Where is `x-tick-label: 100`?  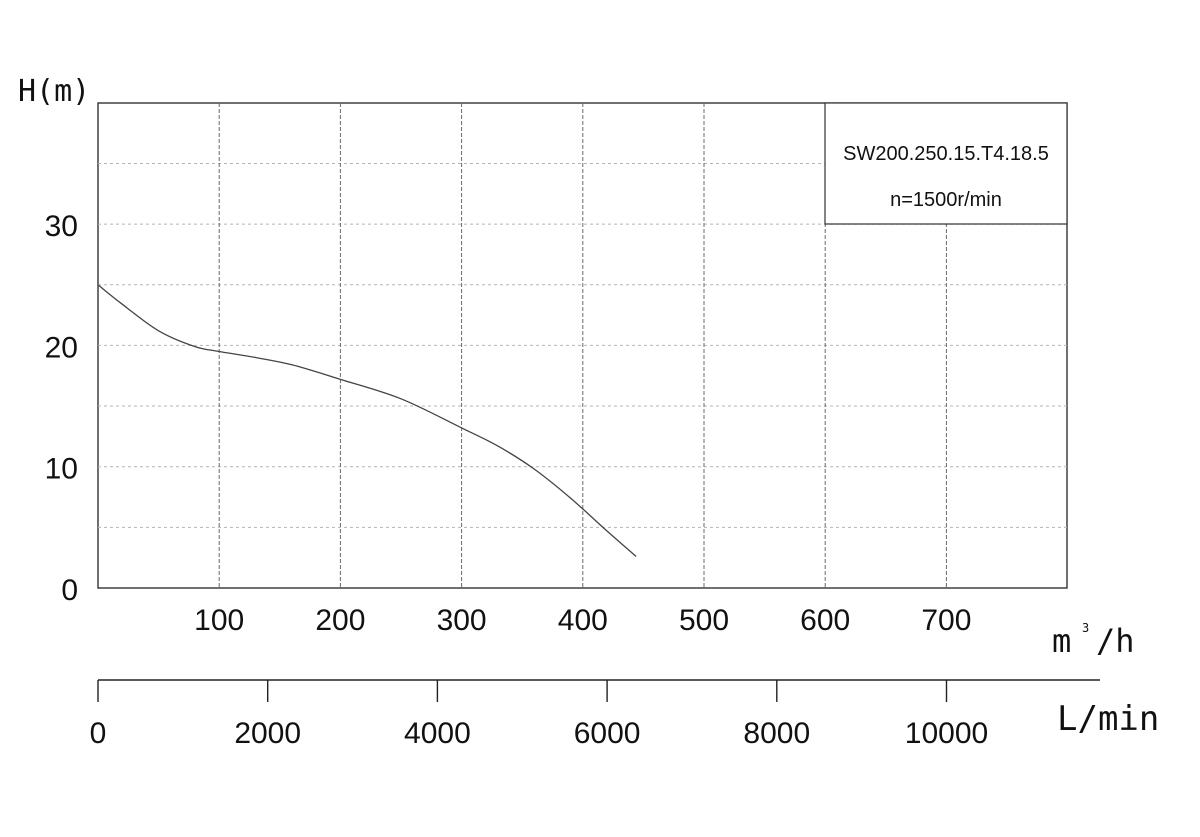 x-tick-label: 100 is located at coordinates (219, 620).